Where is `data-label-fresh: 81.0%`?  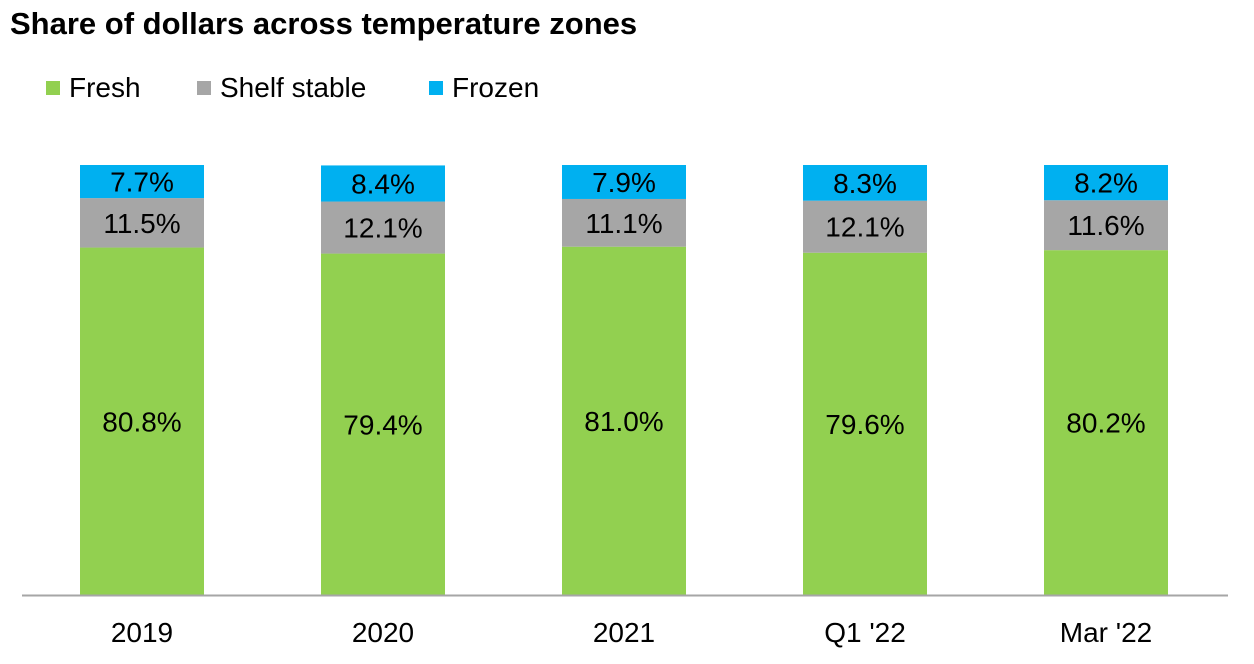 data-label-fresh: 81.0% is located at coordinates (623, 421).